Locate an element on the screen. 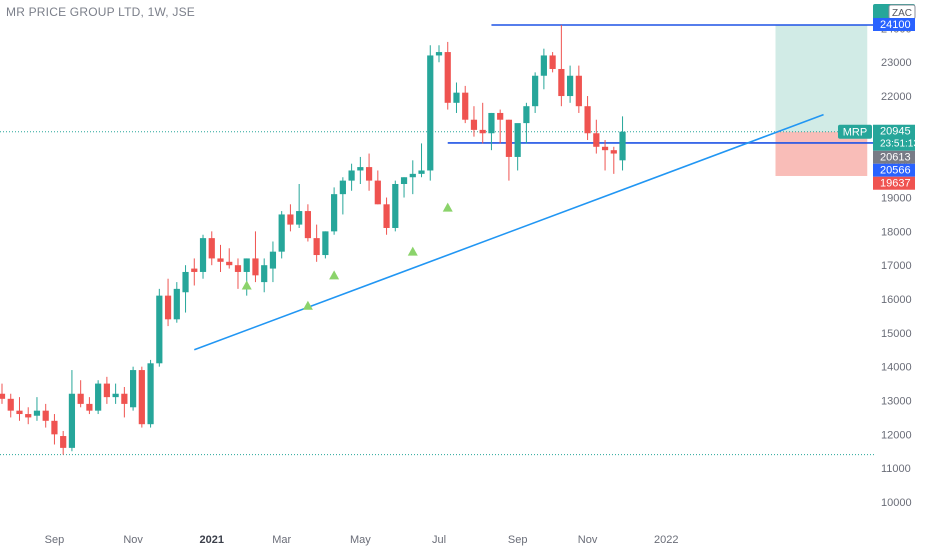  price-label-3: 20566 is located at coordinates (894, 170).